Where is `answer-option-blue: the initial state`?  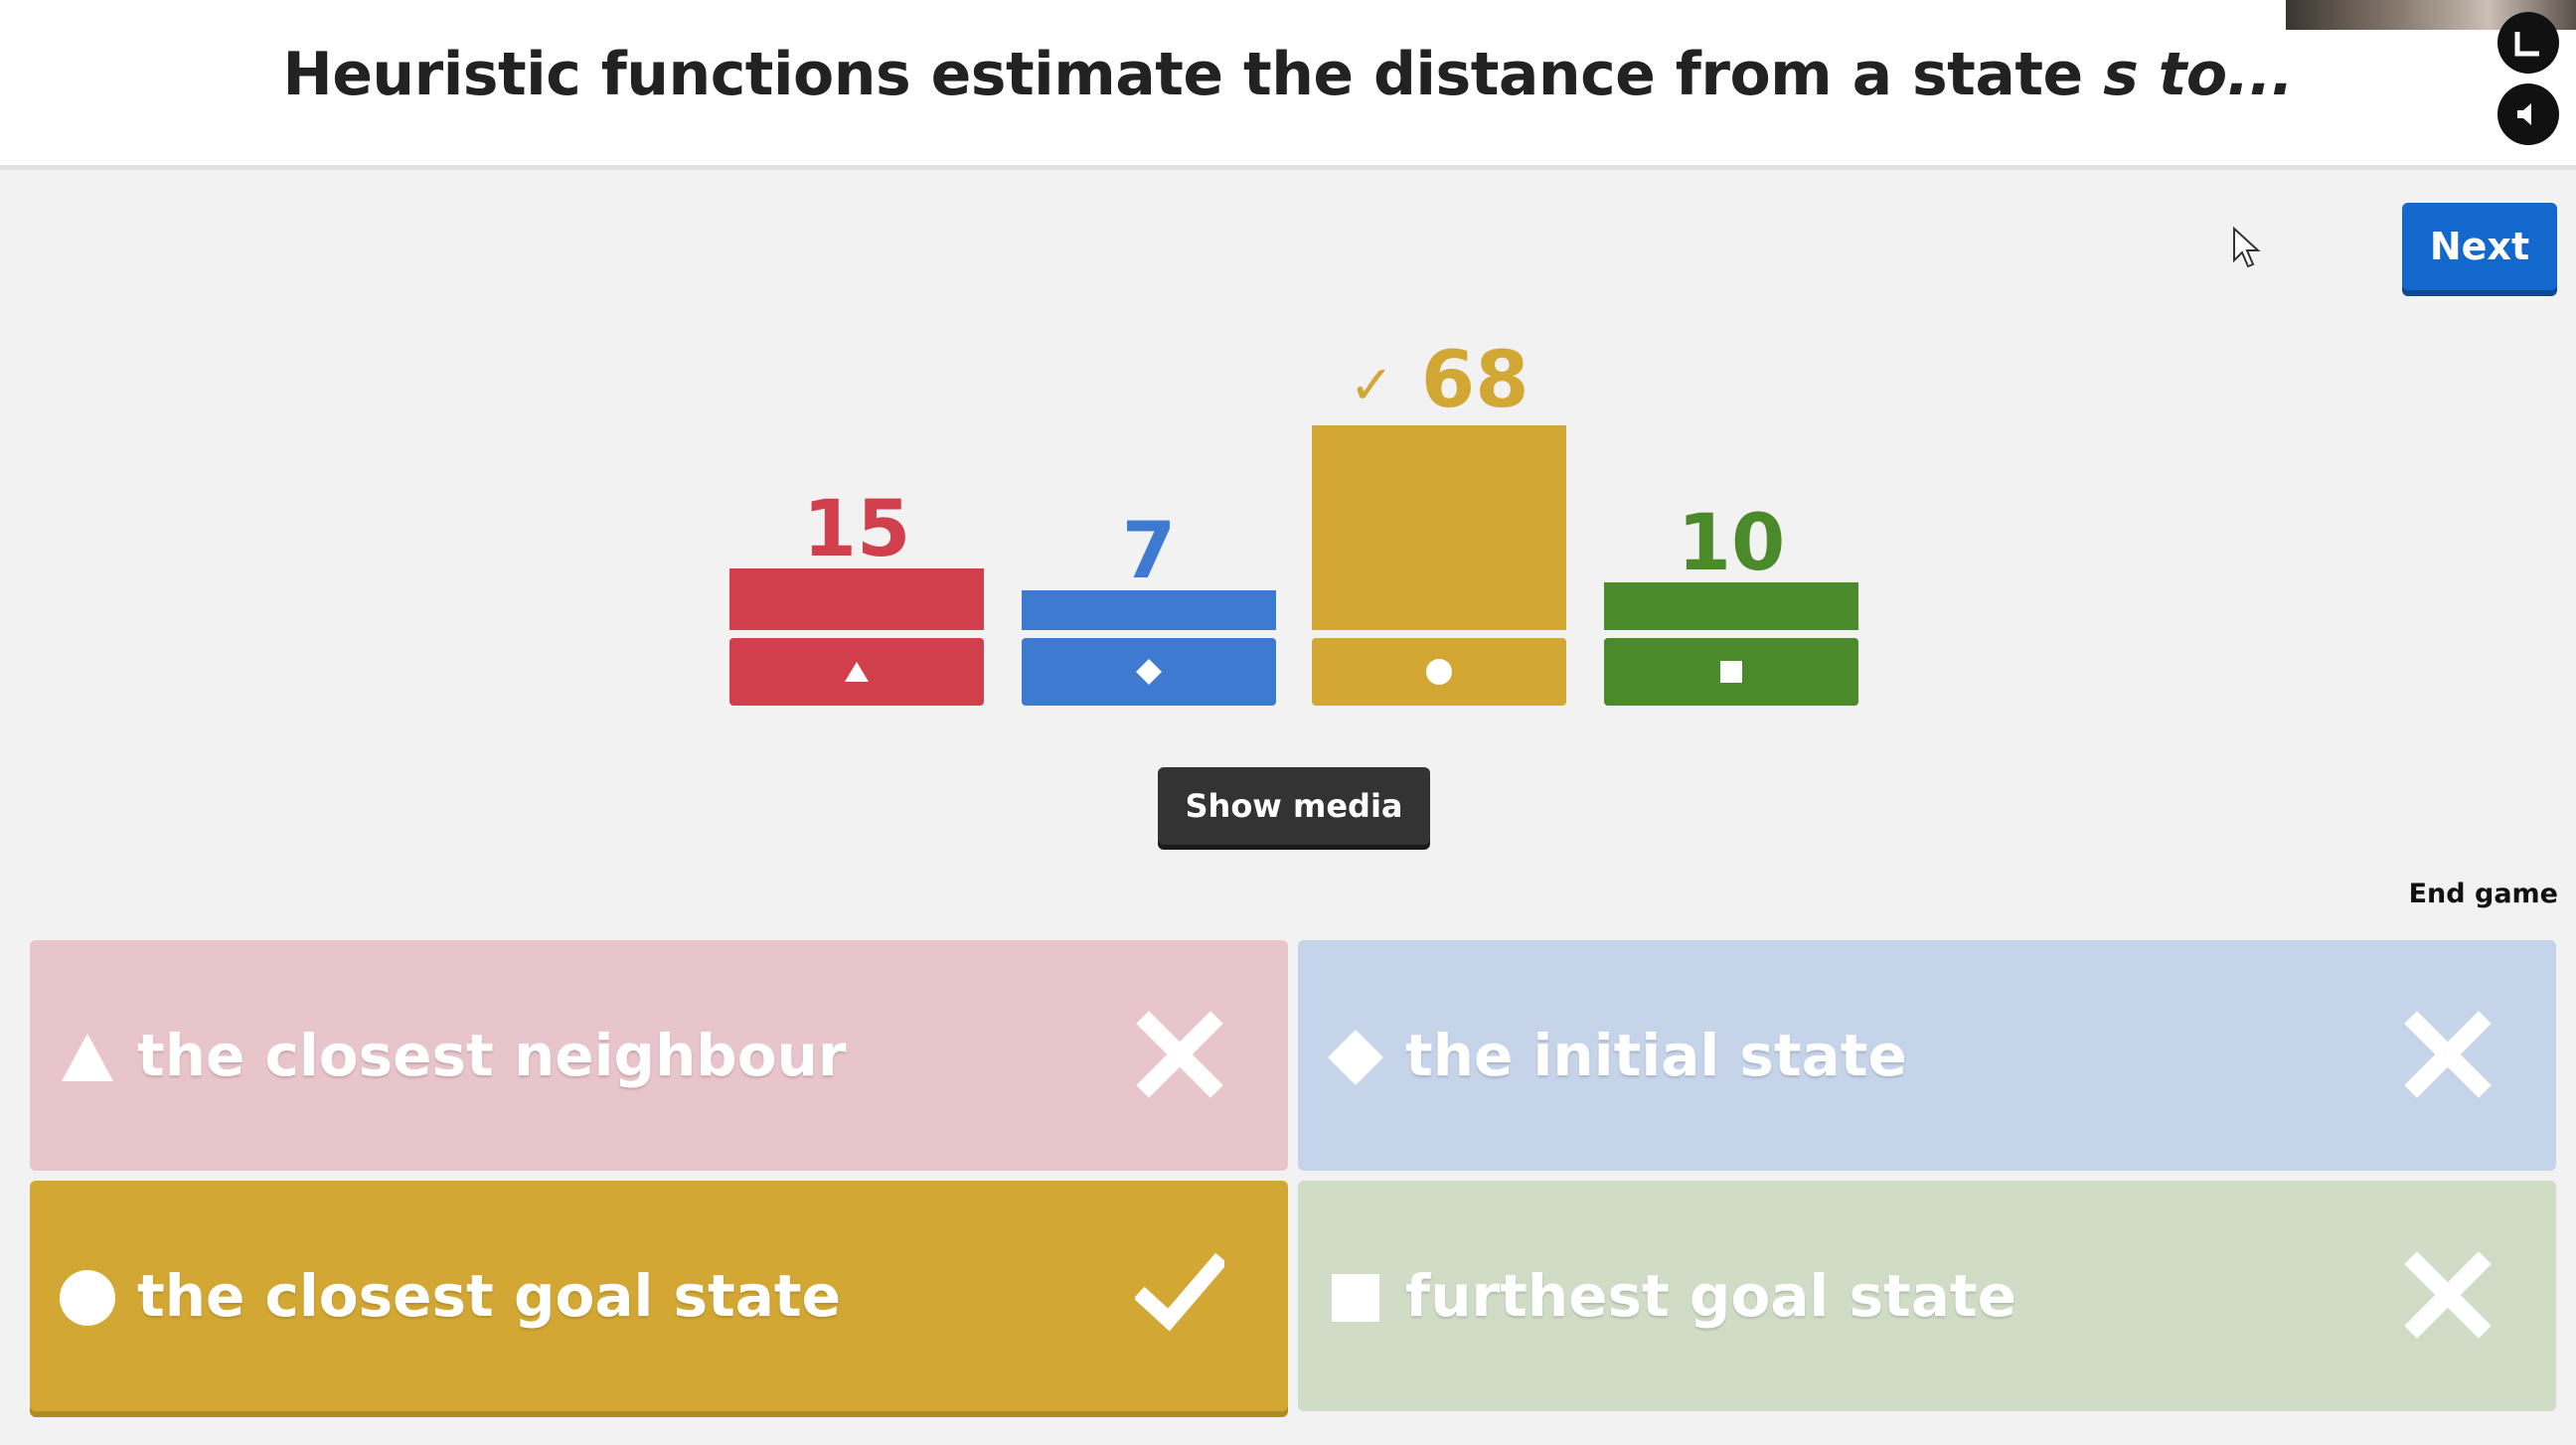 answer-option-blue: the initial state is located at coordinates (1927, 1055).